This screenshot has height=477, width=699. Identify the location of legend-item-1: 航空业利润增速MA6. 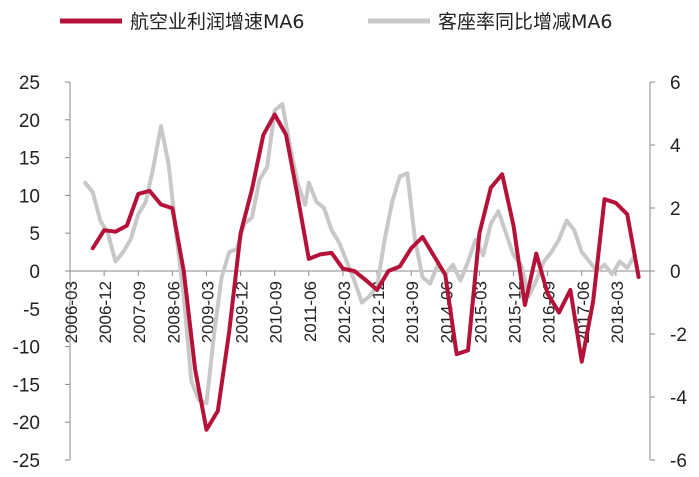
(182, 22).